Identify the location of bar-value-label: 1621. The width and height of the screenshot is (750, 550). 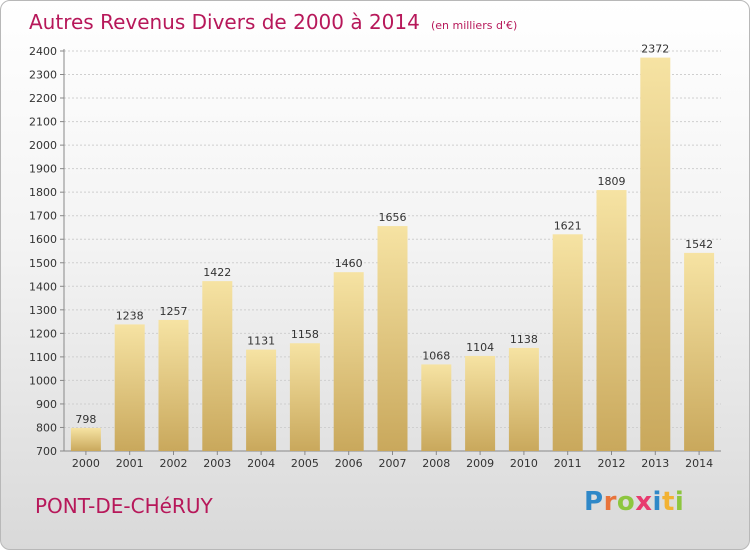
(568, 225).